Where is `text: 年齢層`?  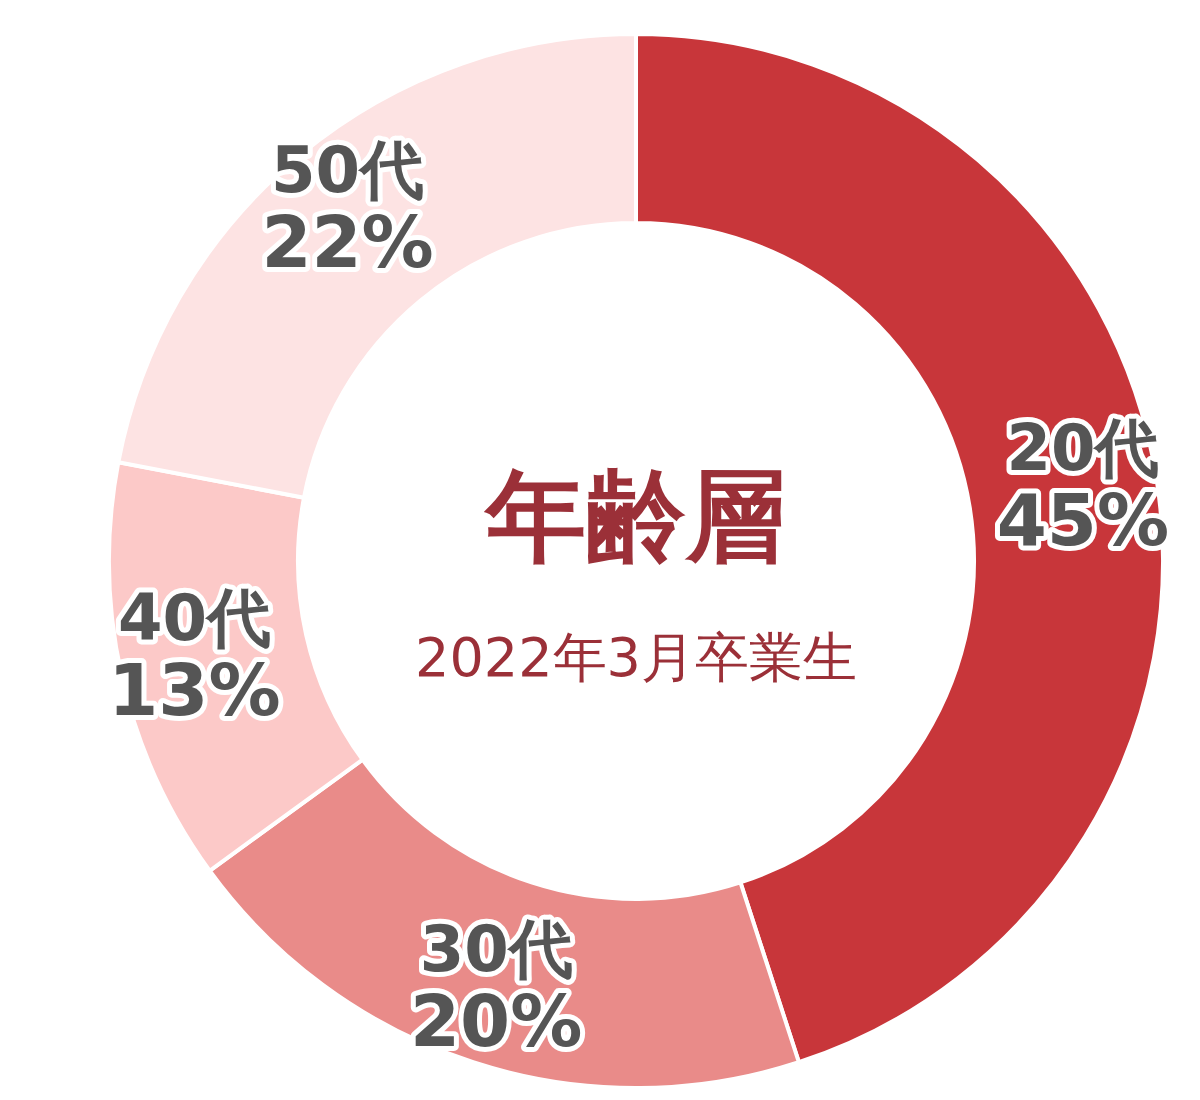 text: 年齢層 is located at coordinates (634, 516).